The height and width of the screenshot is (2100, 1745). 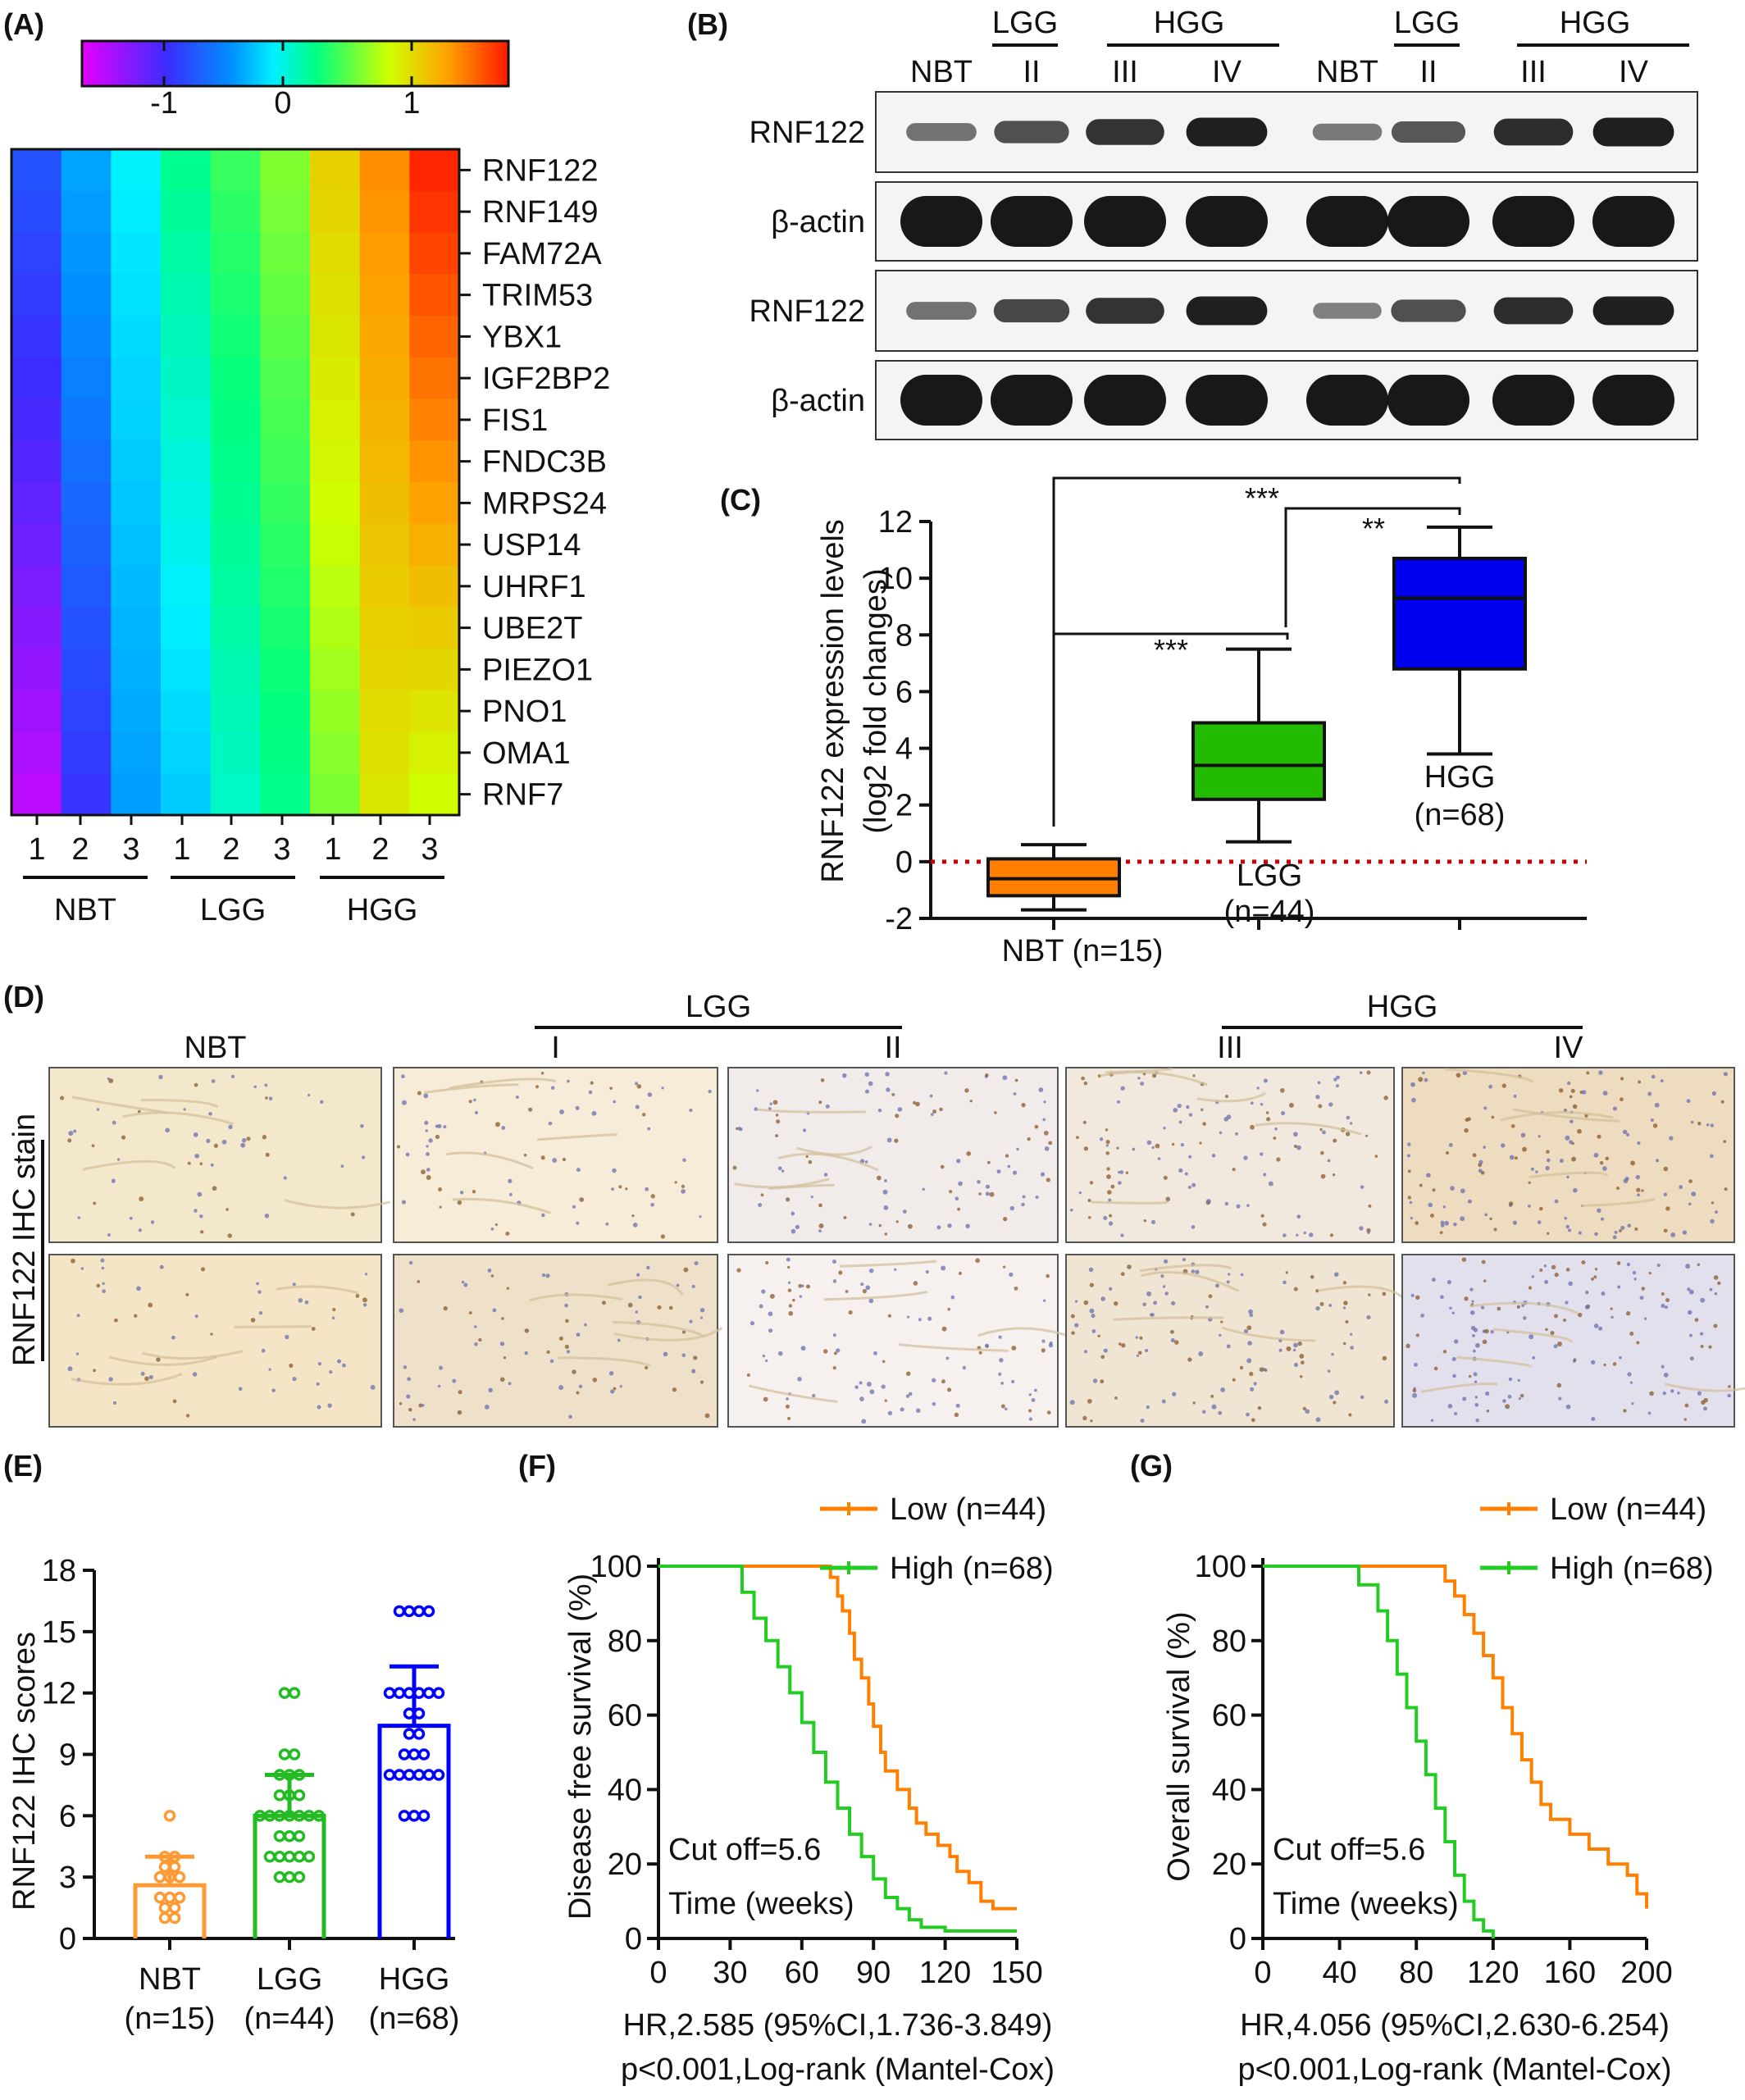 I want to click on gene-label: YBX1, so click(x=522, y=337).